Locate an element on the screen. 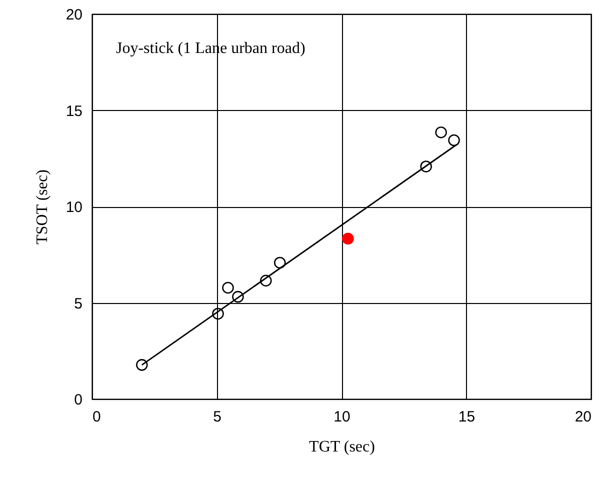 The height and width of the screenshot is (486, 613). x-tick-label: 0 is located at coordinates (96, 417).